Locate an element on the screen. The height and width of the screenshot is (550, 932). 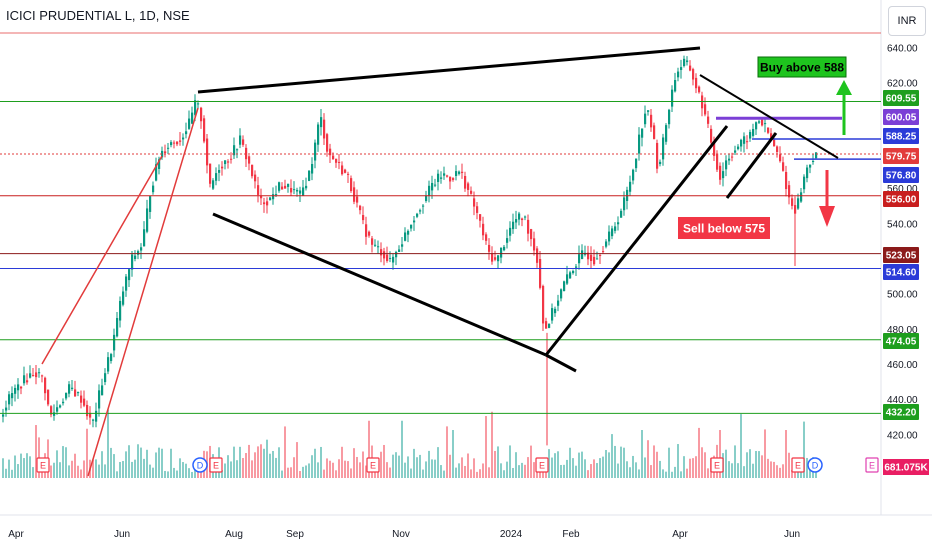
price-level-label: 579.75 is located at coordinates (901, 157).